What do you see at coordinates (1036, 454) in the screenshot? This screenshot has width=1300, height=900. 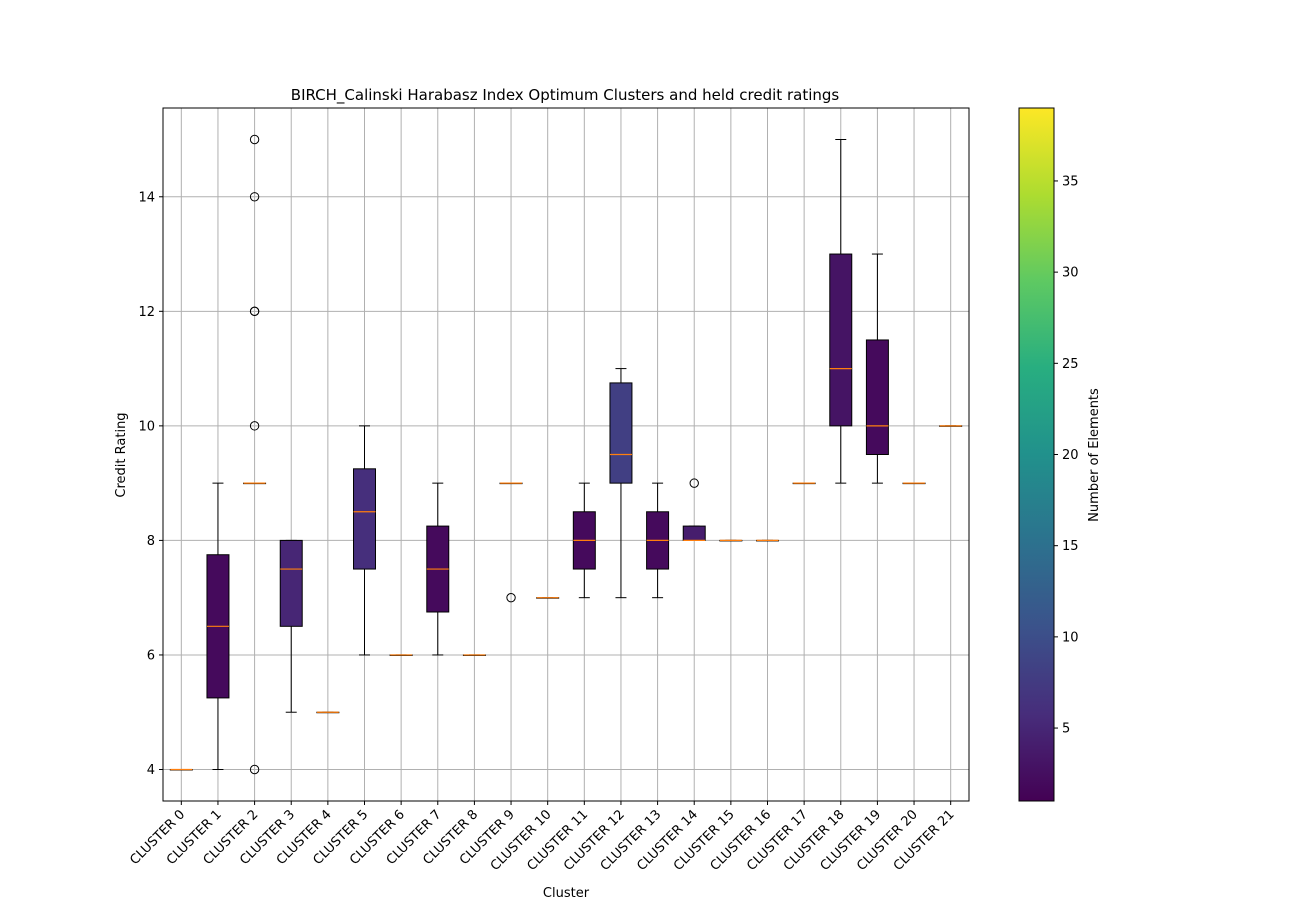 I see `colorbar` at bounding box center [1036, 454].